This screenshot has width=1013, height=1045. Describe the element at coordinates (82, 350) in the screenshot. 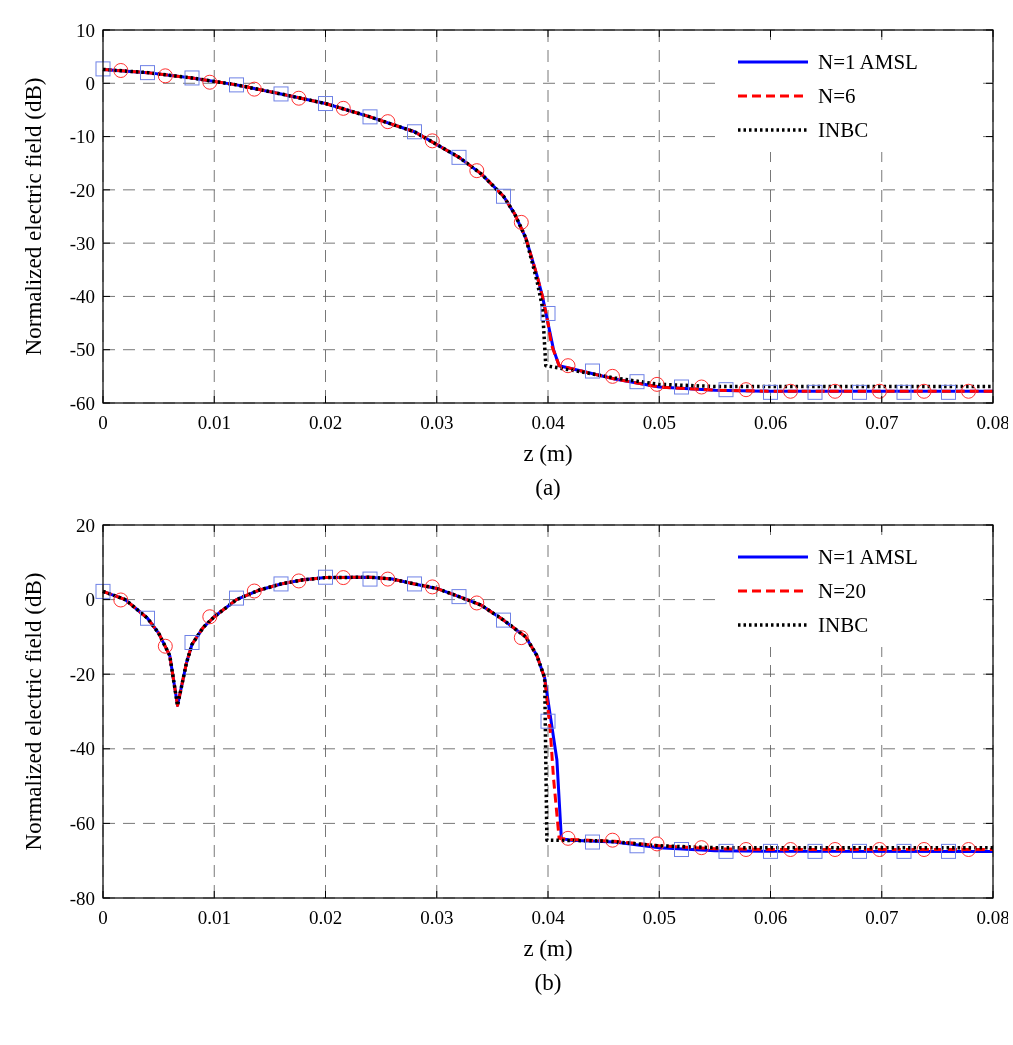

I see `y-tick-label: -50` at that location.